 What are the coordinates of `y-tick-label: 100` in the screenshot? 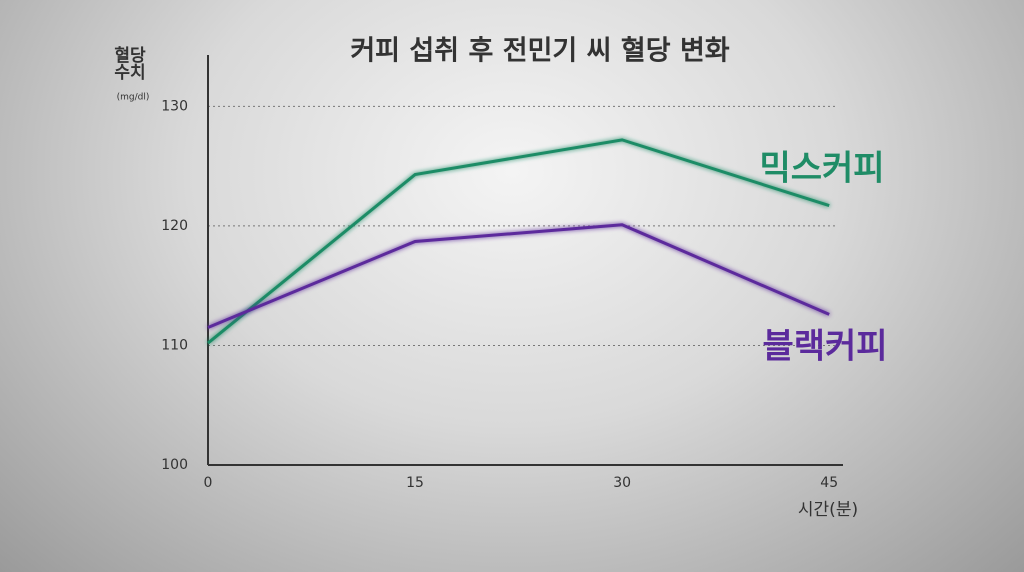 It's located at (174, 465).